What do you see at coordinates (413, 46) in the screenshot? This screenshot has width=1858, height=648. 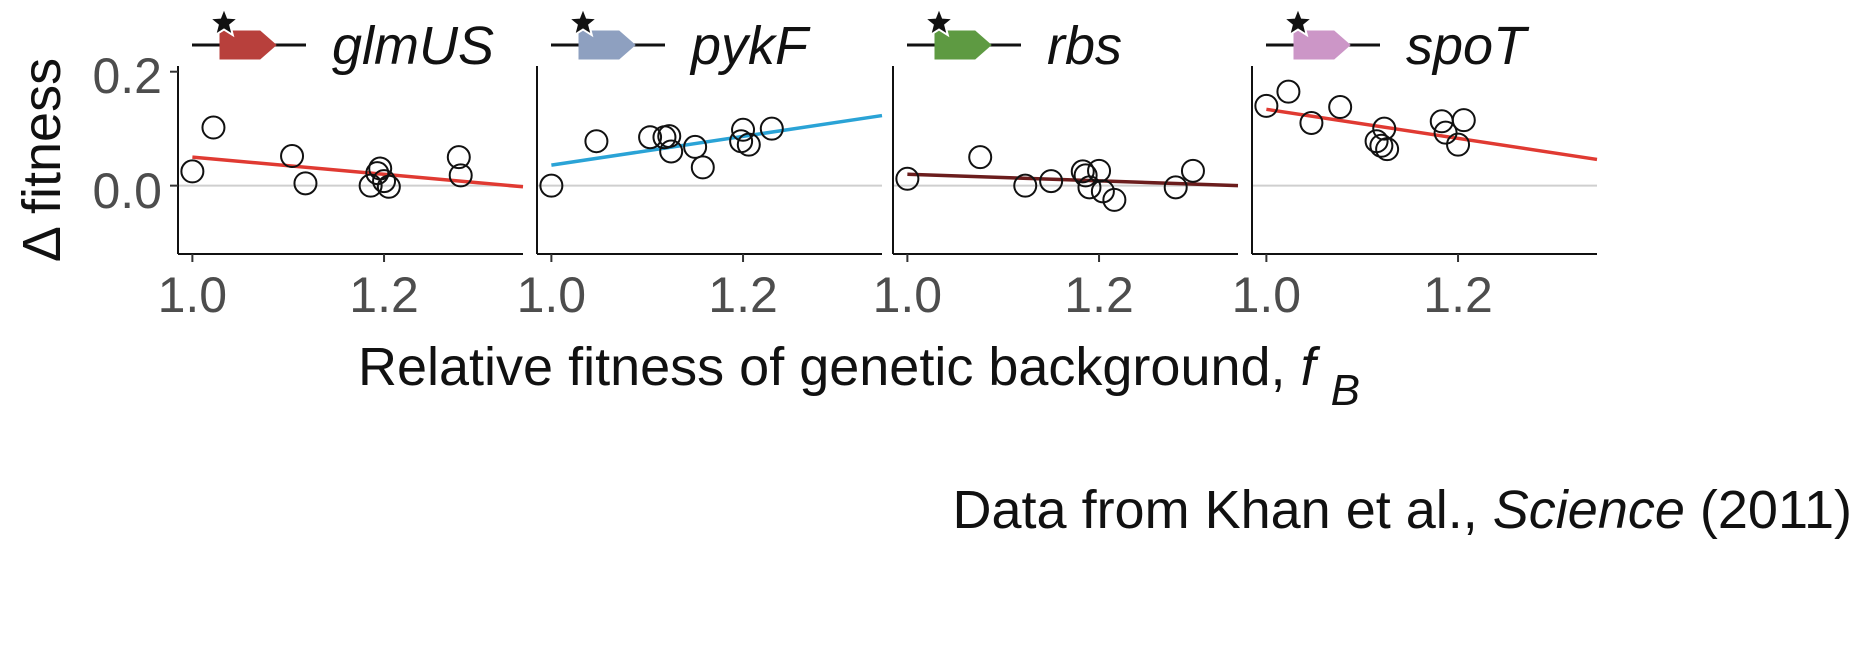 I see `gene-label: glmUS` at bounding box center [413, 46].